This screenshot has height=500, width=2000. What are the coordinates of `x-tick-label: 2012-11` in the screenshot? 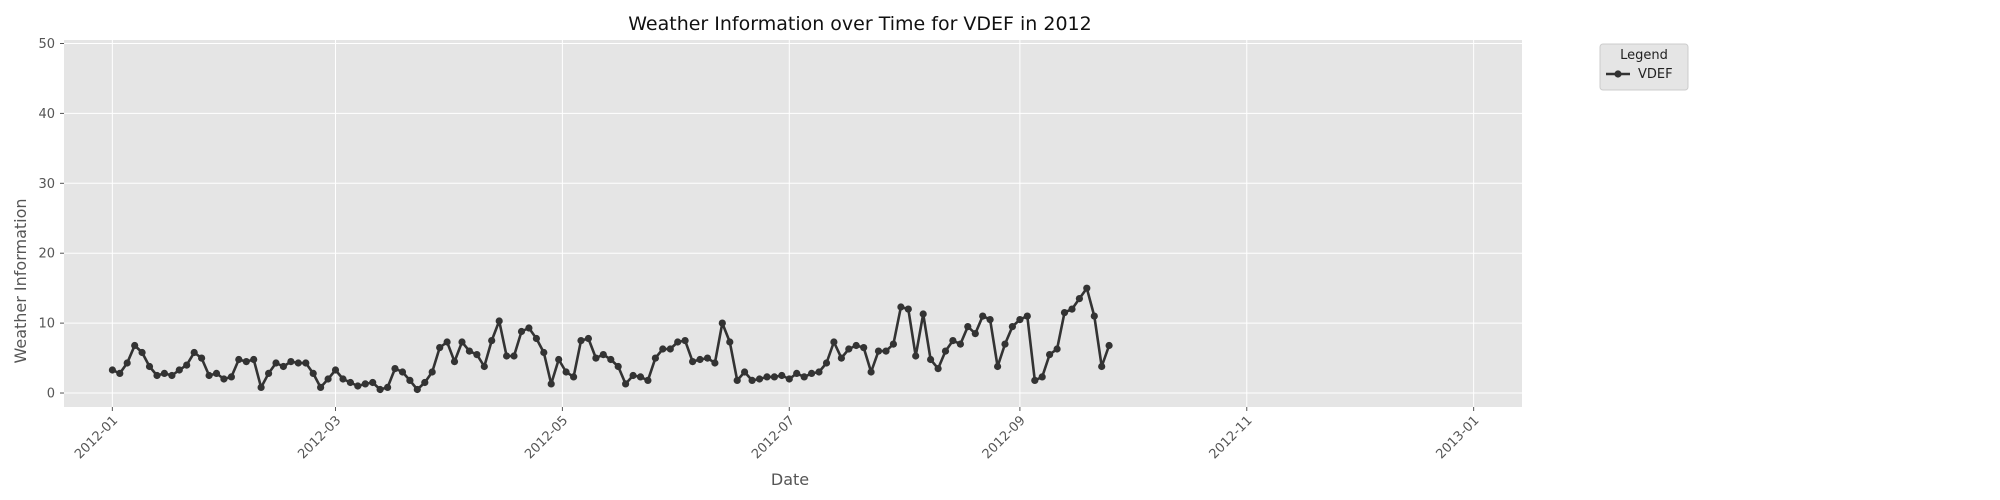 It's located at (1231, 437).